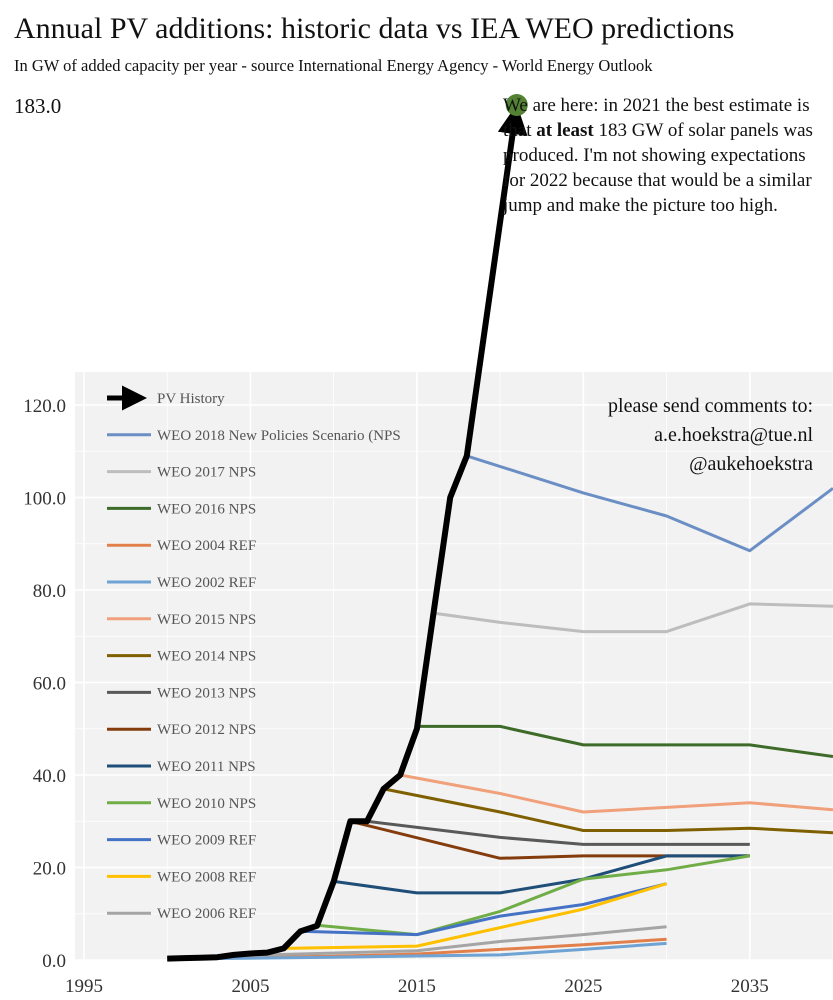  Describe the element at coordinates (206, 546) in the screenshot. I see `legend-label: WEO 2004 REF` at that location.